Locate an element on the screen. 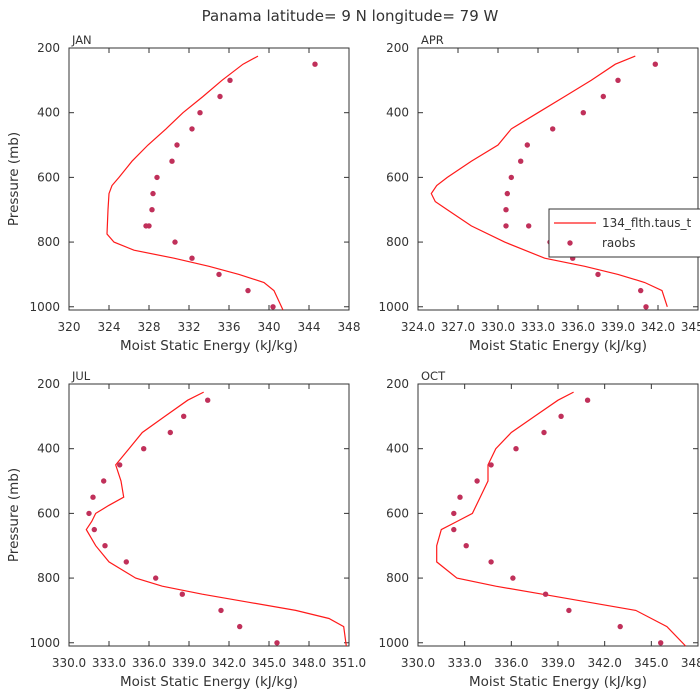  y-tick-label: 800 is located at coordinates (48, 578).